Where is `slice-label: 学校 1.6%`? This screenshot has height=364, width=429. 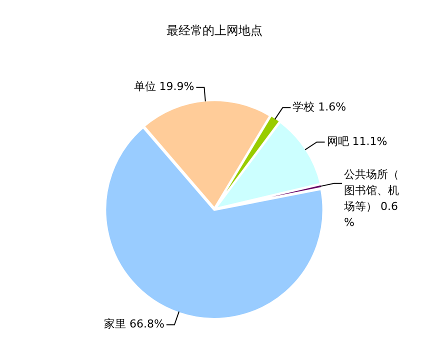
slice-label: 学校 1.6% is located at coordinates (319, 107).